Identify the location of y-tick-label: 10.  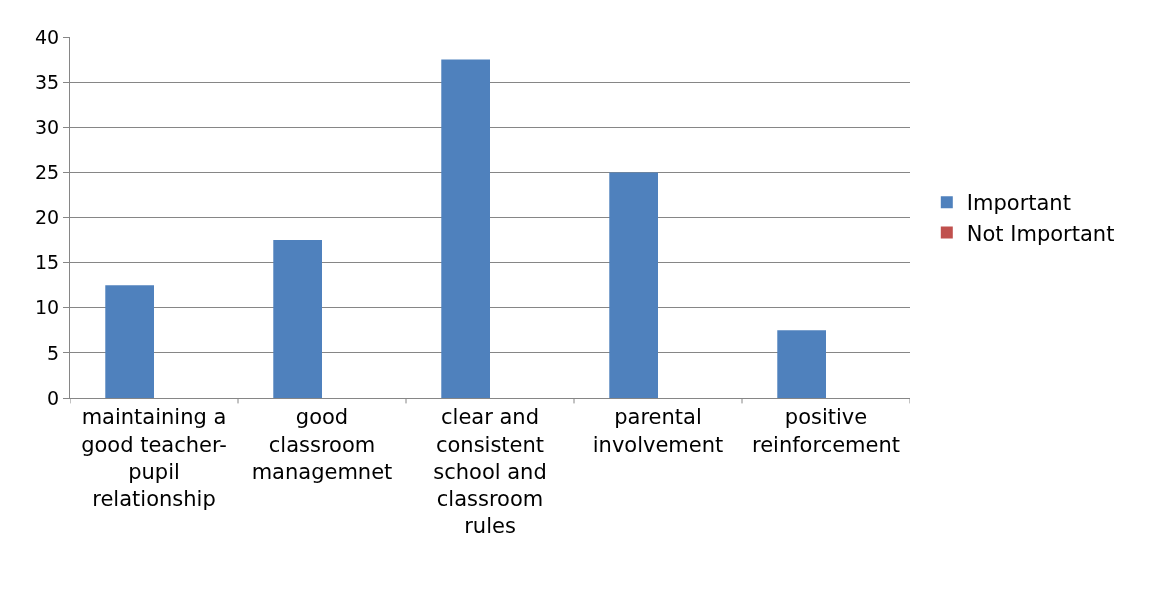
(47, 307).